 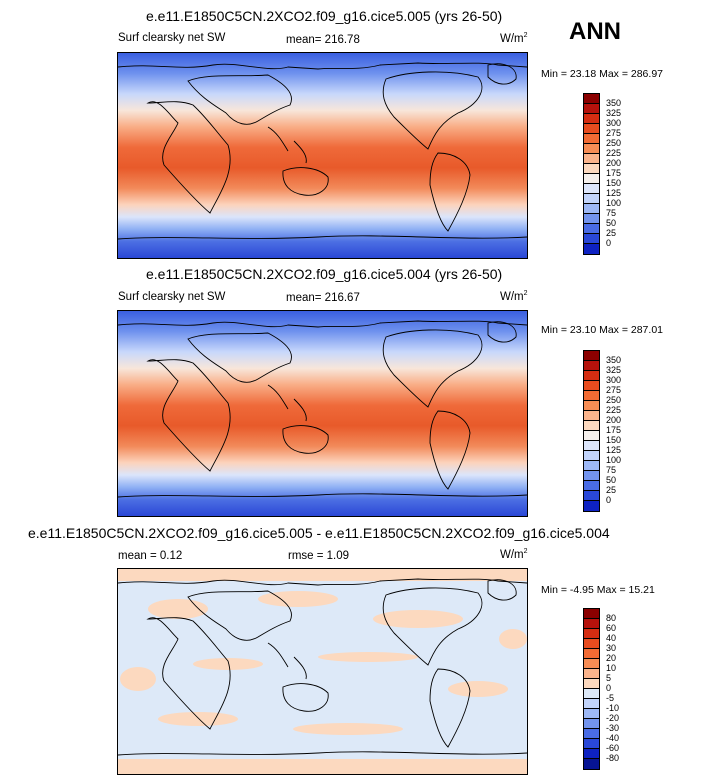 I want to click on panel1-colorbar, so click(x=591, y=174).